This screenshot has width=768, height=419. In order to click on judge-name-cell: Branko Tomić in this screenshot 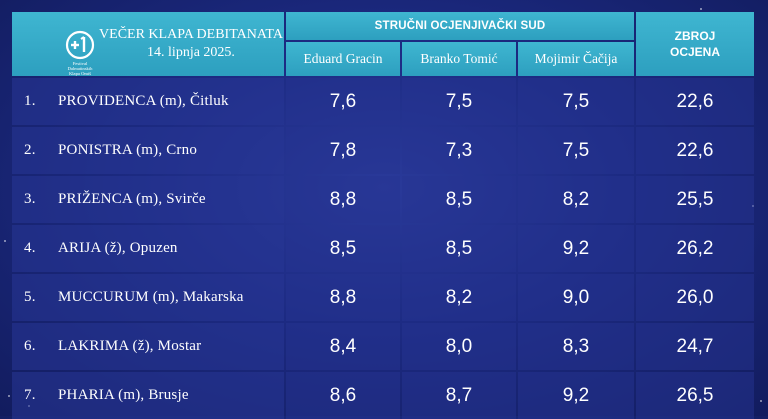, I will do `click(459, 59)`.